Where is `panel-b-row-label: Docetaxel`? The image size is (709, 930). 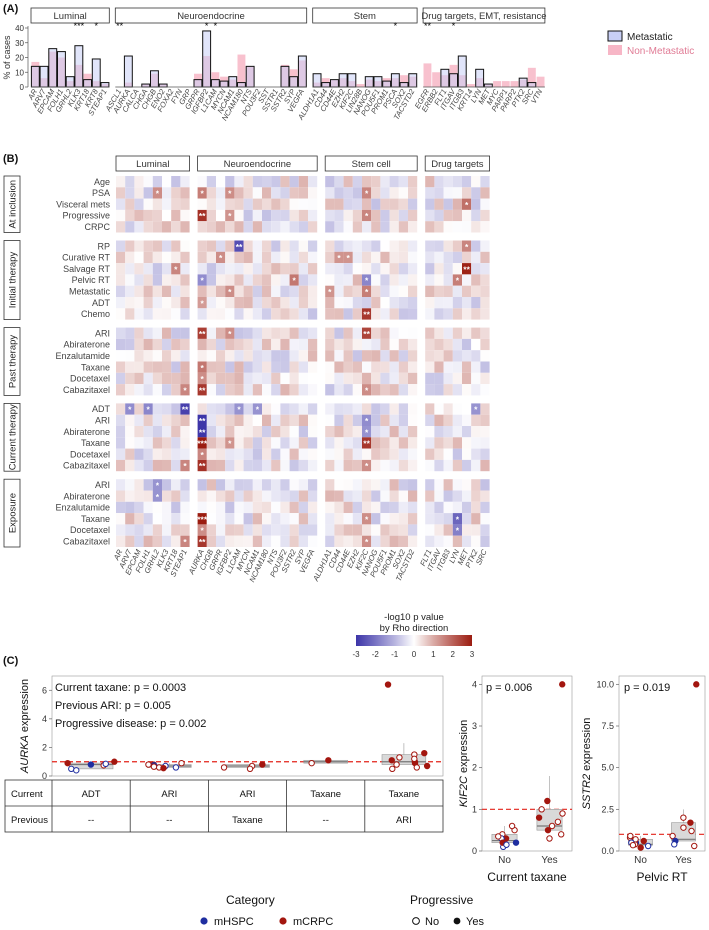
panel-b-row-label: Docetaxel is located at coordinates (90, 530).